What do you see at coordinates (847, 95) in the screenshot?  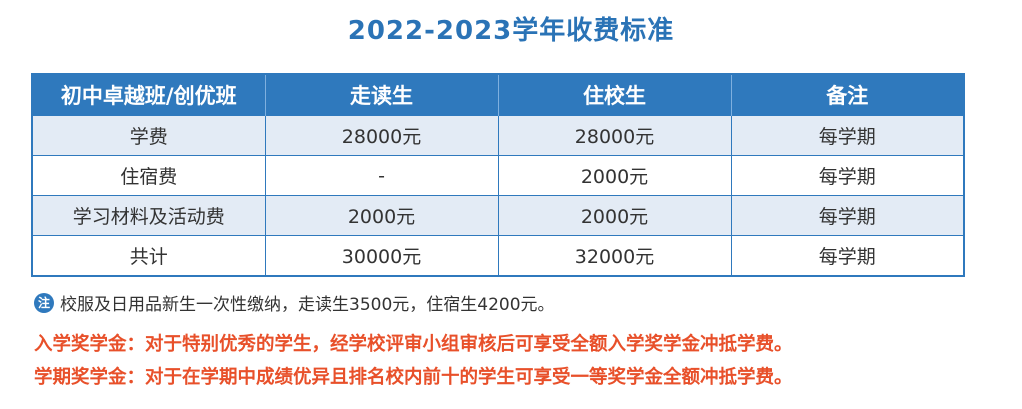 I see `column-header-remark: 备注` at bounding box center [847, 95].